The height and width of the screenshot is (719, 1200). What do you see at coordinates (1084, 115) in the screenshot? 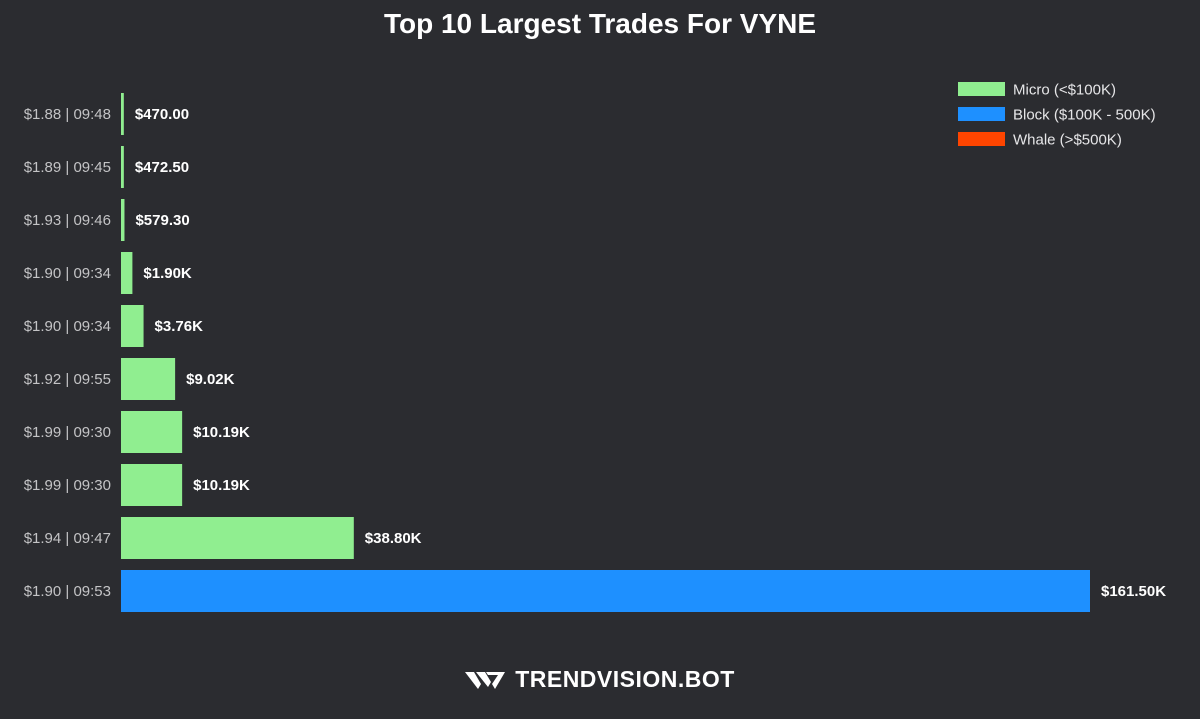
I see `legend-label-block: Block ($100K - 500K)` at bounding box center [1084, 115].